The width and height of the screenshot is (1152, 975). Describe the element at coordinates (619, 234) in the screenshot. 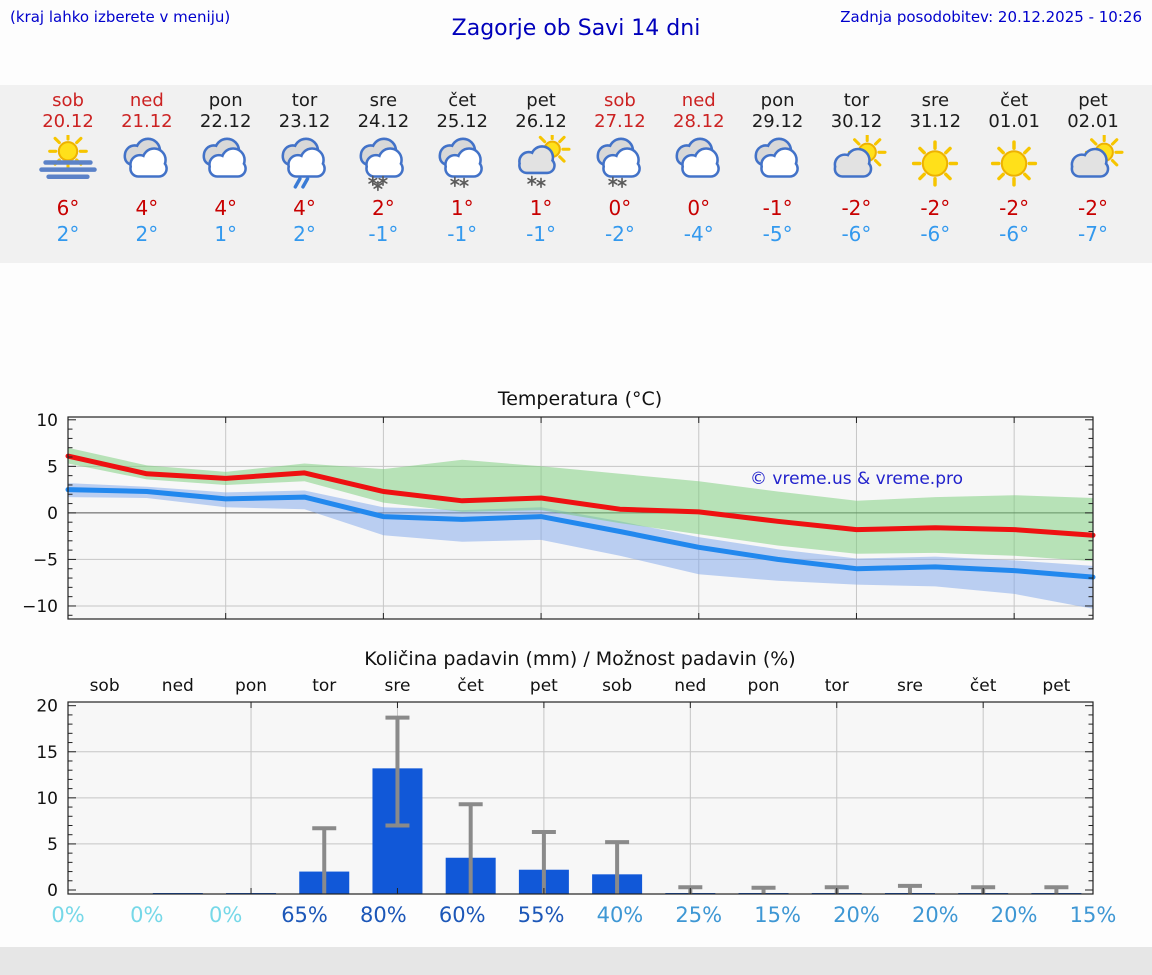

I see `min-temp: -2°` at that location.